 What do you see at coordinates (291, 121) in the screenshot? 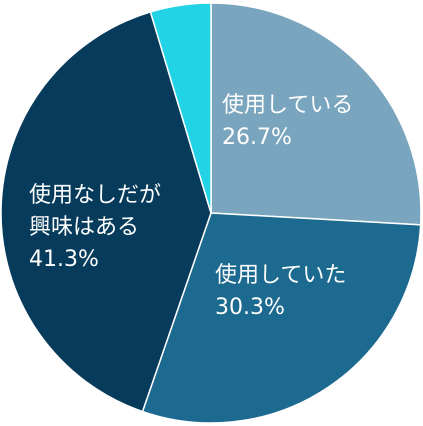
I see `slice-label-0: 使用している 26.7%` at bounding box center [291, 121].